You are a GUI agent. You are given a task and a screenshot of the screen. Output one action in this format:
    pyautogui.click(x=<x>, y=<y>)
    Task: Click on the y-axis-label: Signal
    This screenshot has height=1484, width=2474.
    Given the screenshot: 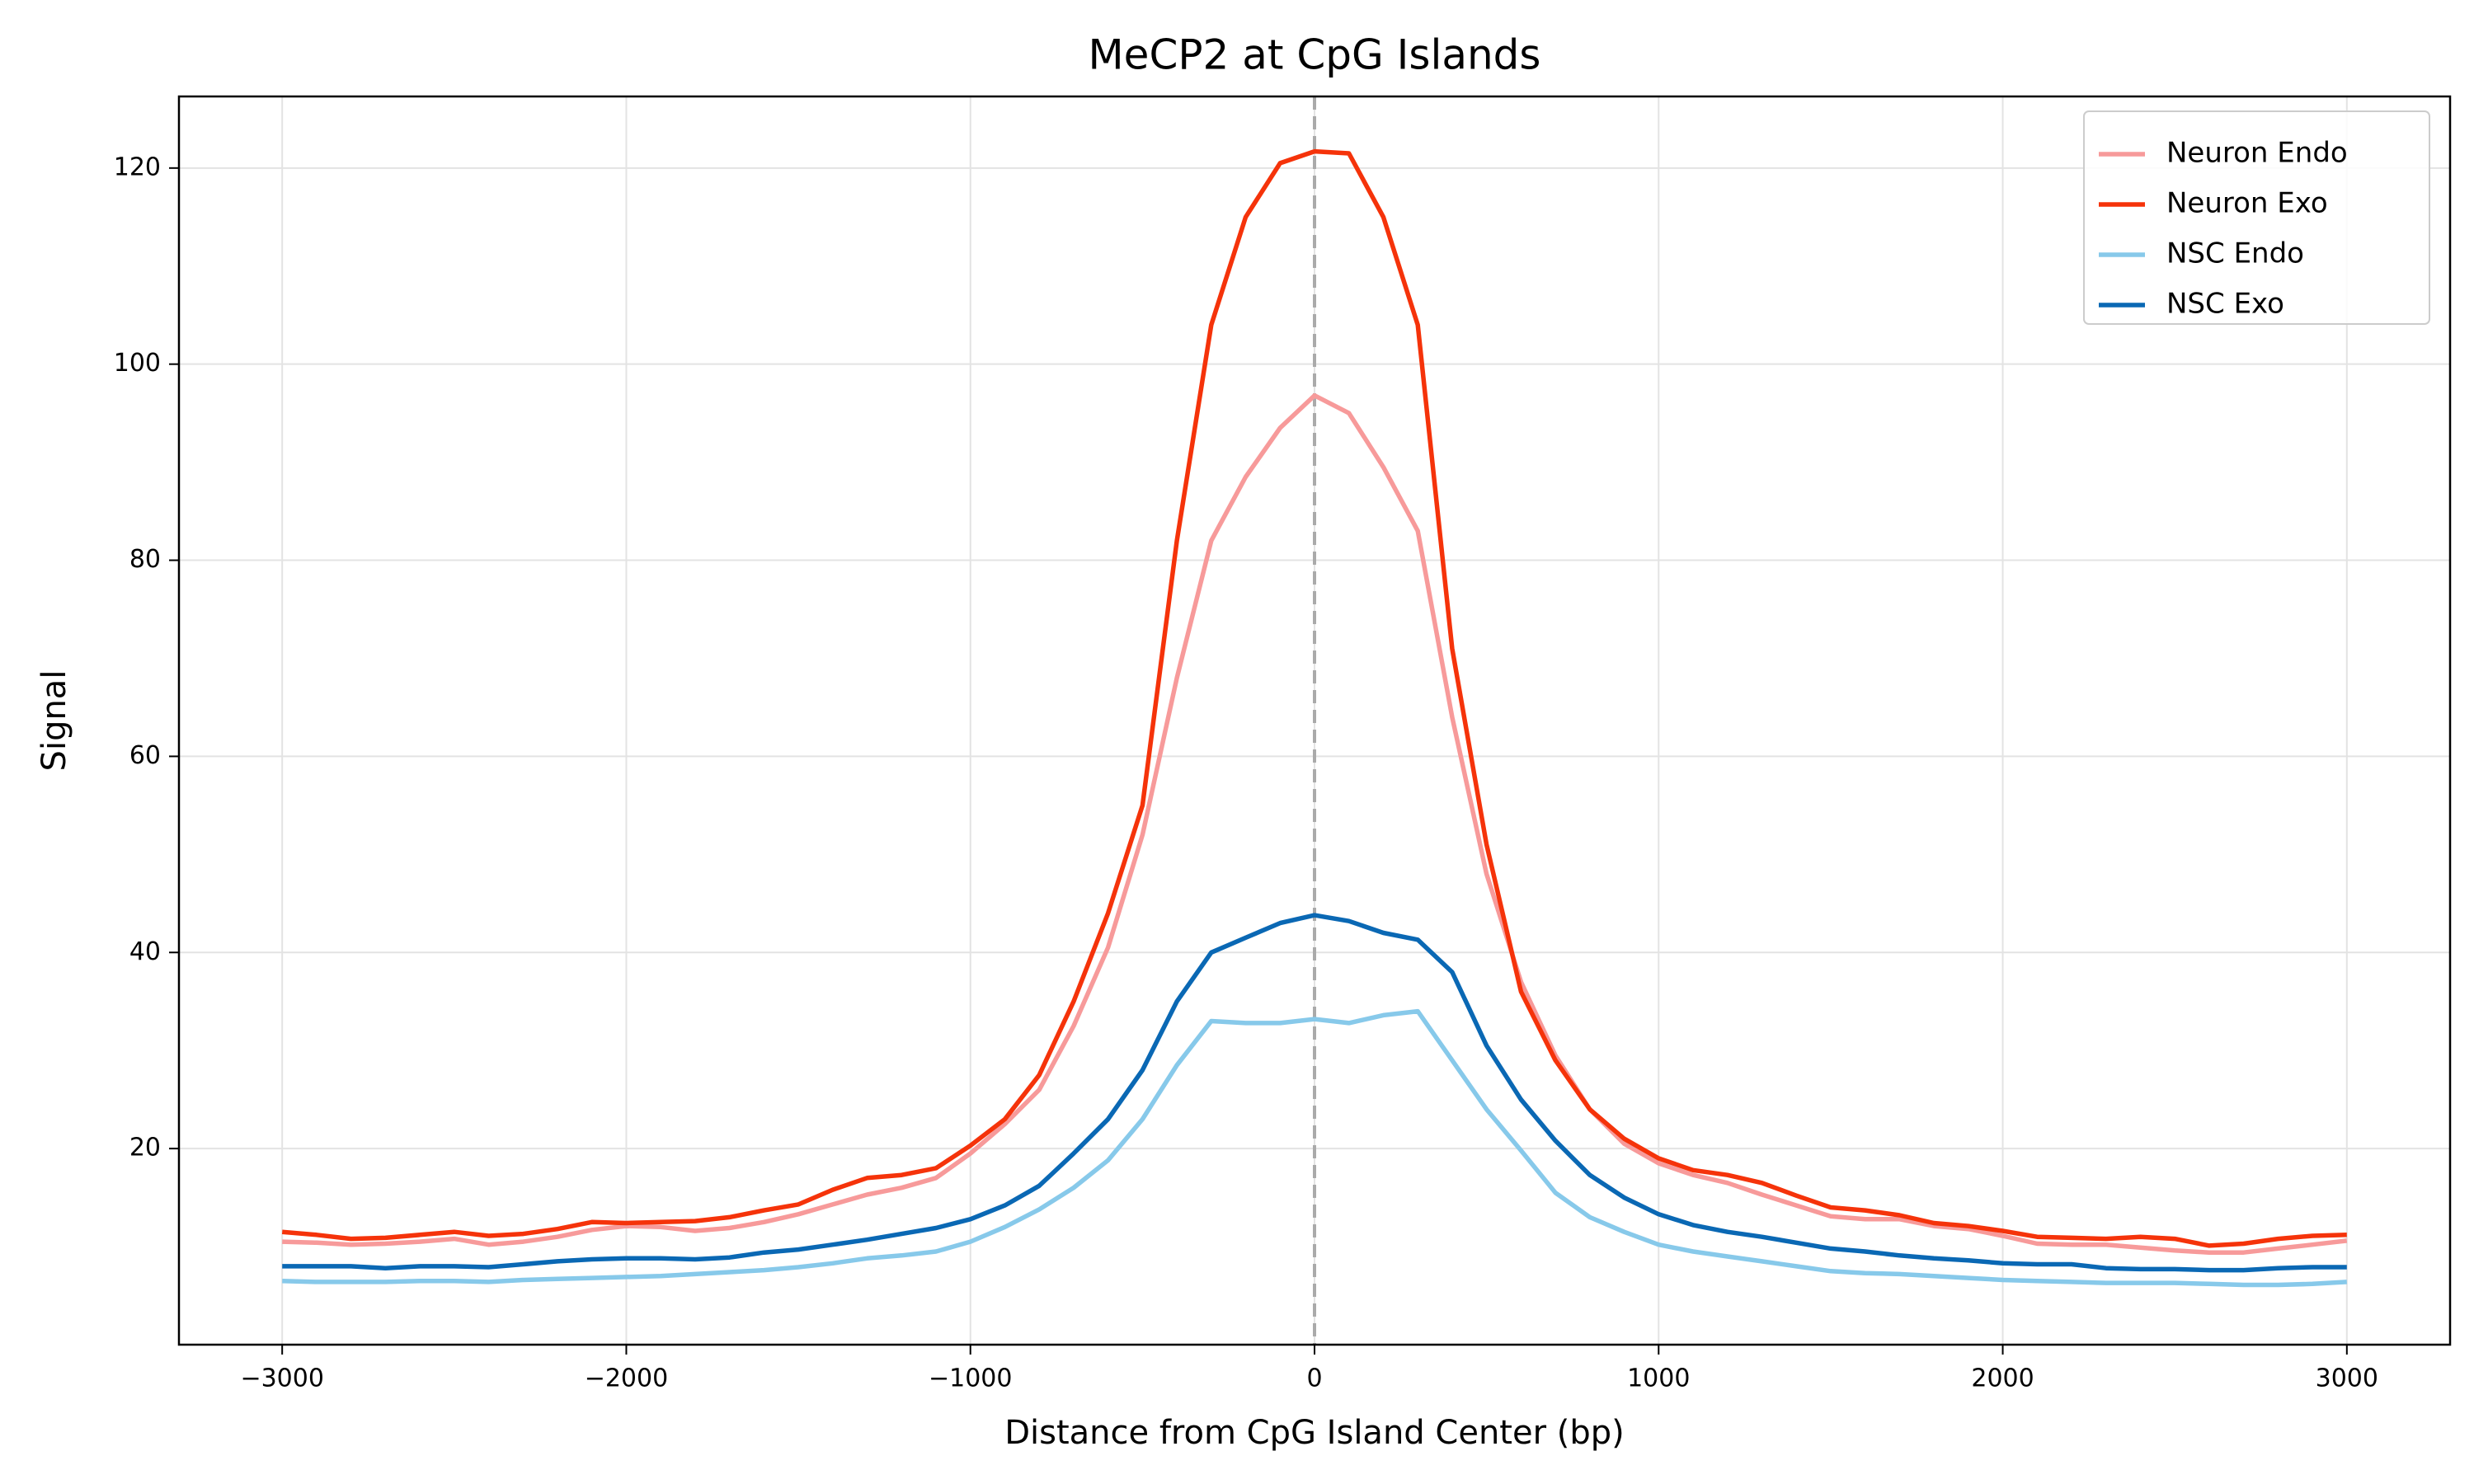 What is the action you would take?
    pyautogui.click(x=54, y=721)
    